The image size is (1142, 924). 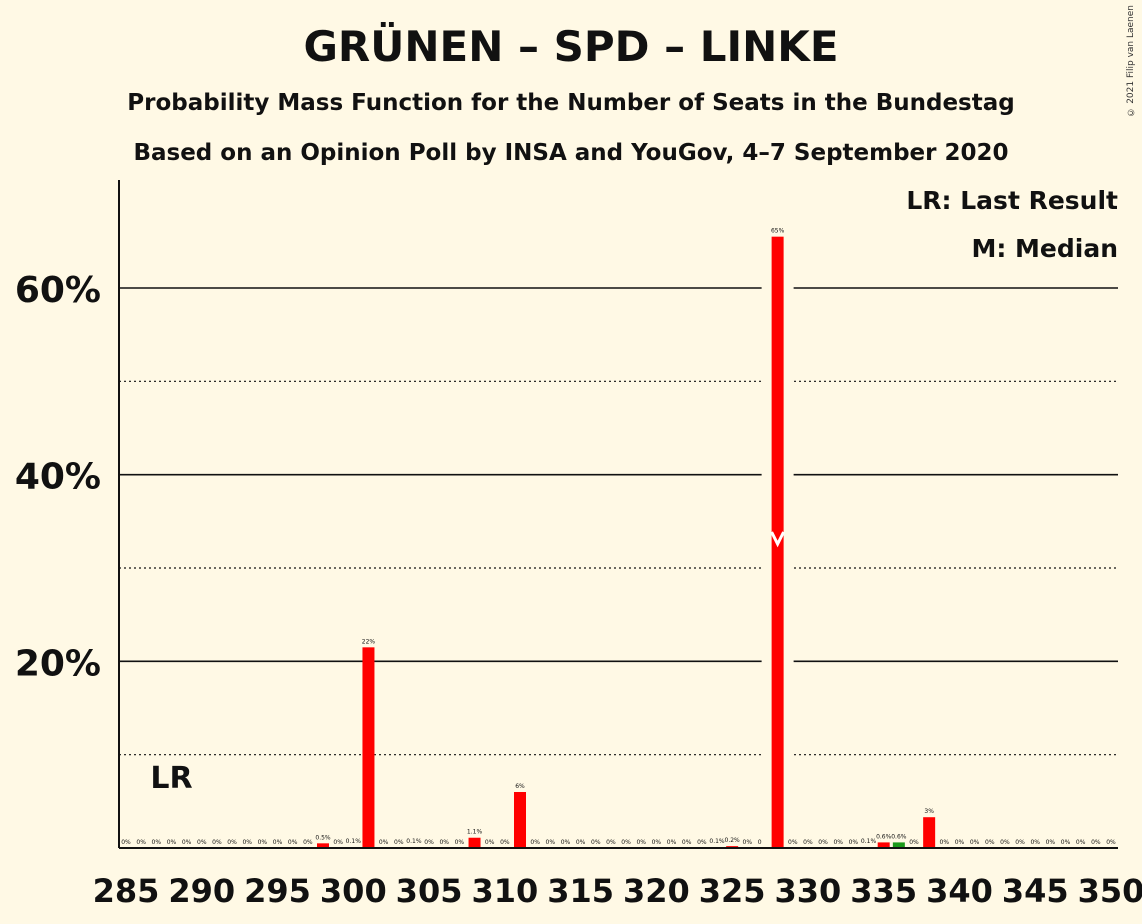 What do you see at coordinates (323, 837) in the screenshot?
I see `data-label: 0.5%` at bounding box center [323, 837].